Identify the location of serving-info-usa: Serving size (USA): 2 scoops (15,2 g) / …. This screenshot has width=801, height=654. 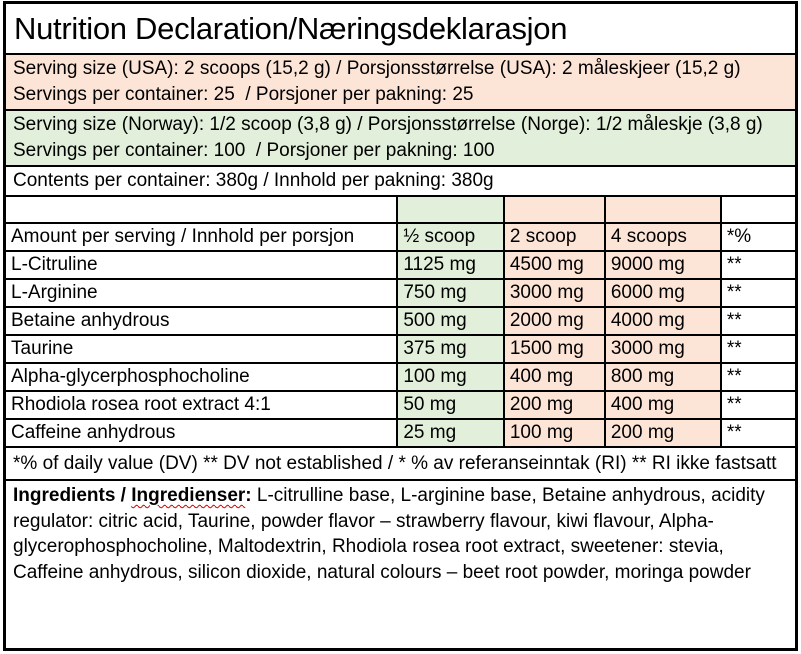
(400, 83).